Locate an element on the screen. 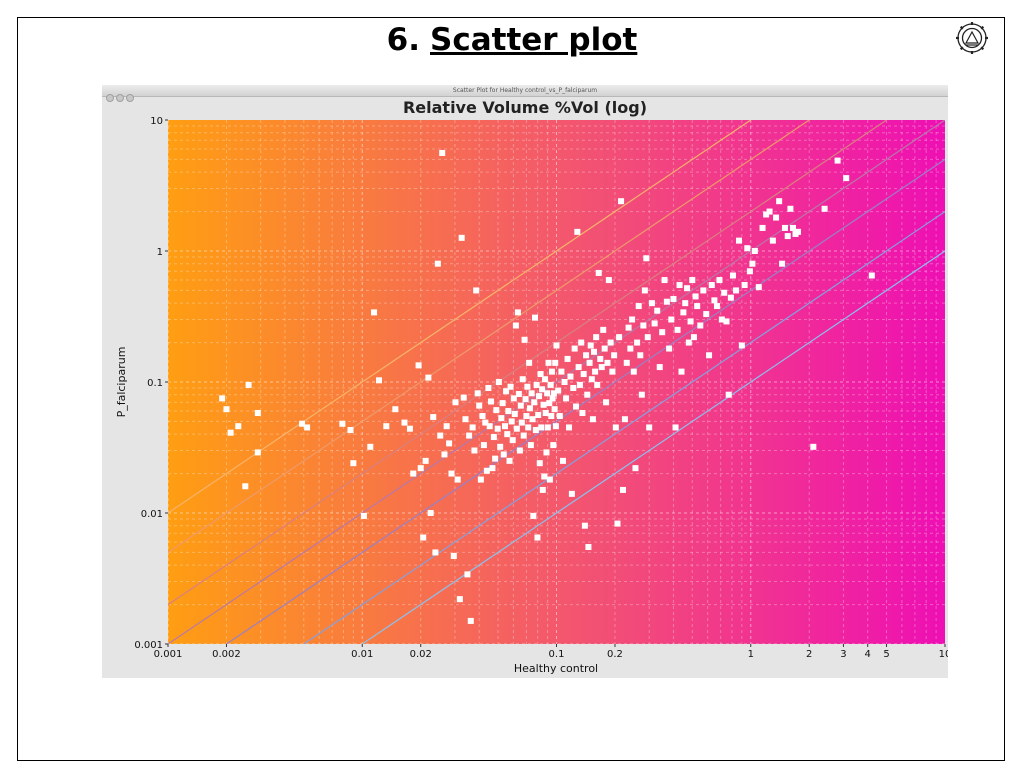 The height and width of the screenshot is (768, 1024). window-close-icon is located at coordinates (110, 98).